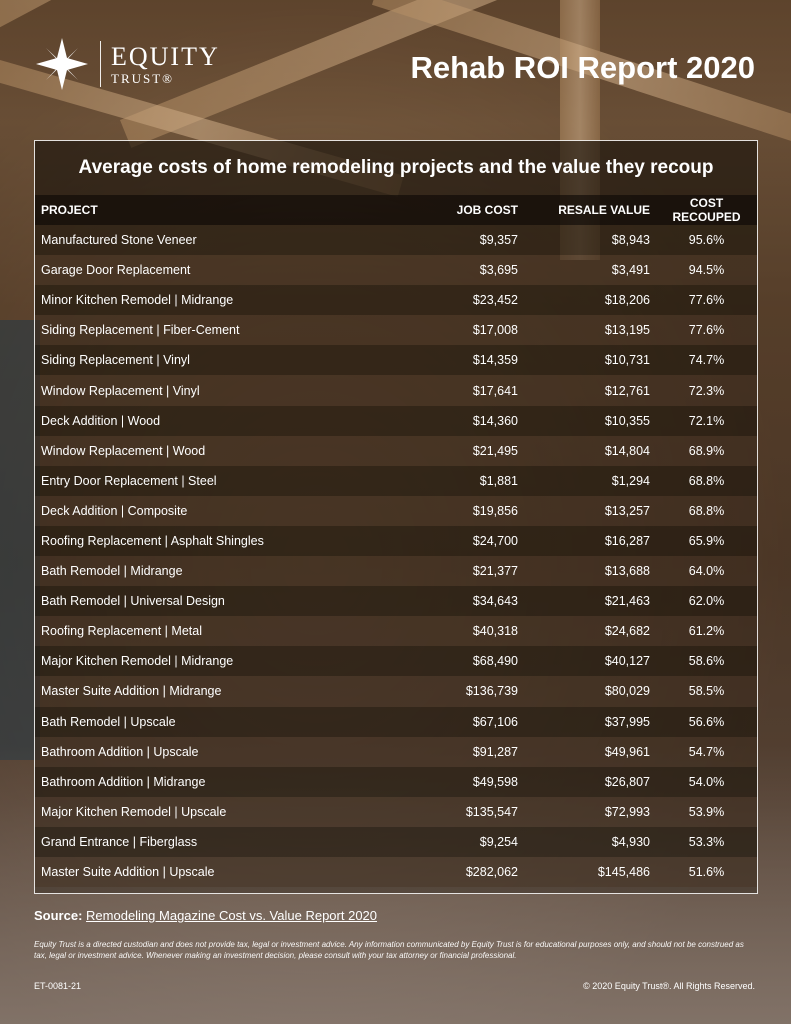  What do you see at coordinates (143, 78) in the screenshot?
I see `logo-trust-text: TRUST®` at bounding box center [143, 78].